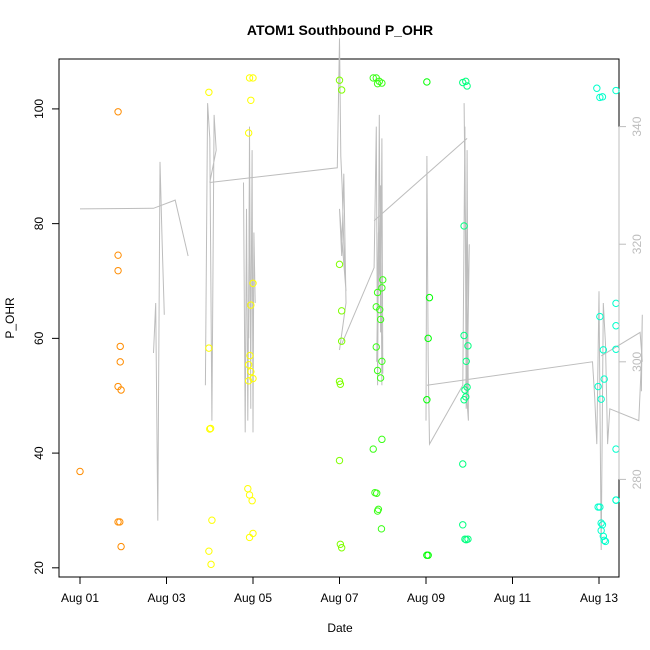  I want to click on x-tick-label: Aug 03, so click(166, 598).